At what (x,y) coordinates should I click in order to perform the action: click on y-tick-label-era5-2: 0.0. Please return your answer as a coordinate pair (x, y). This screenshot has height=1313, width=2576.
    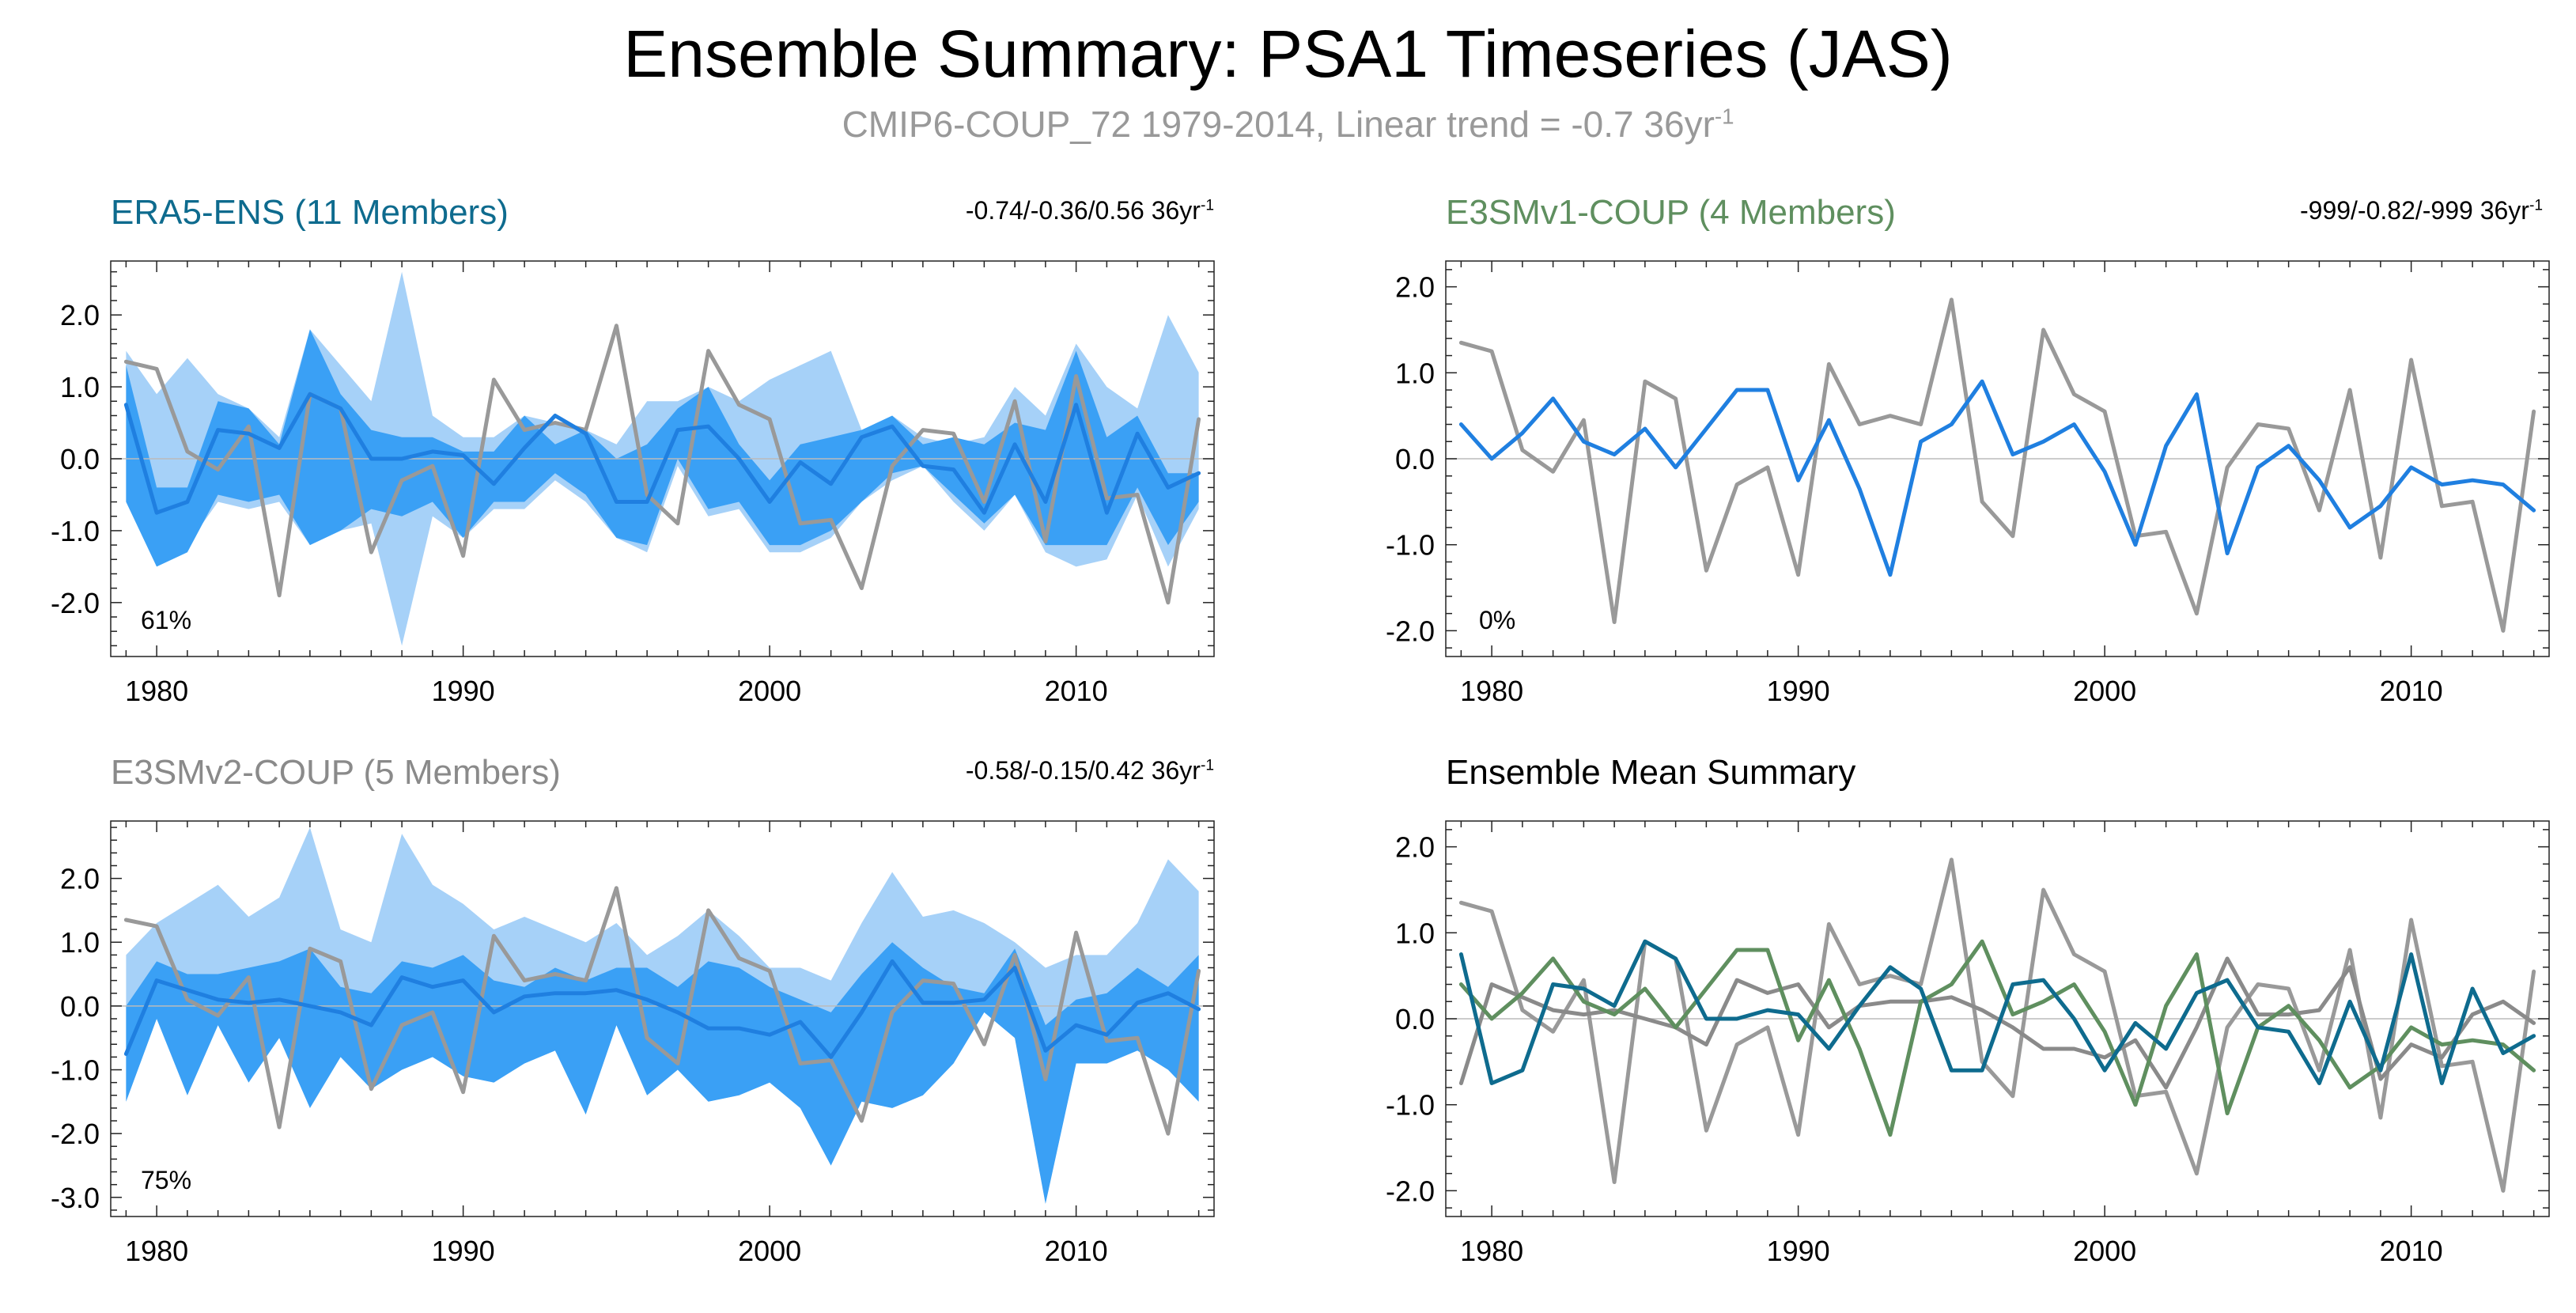
    Looking at the image, I should click on (80, 459).